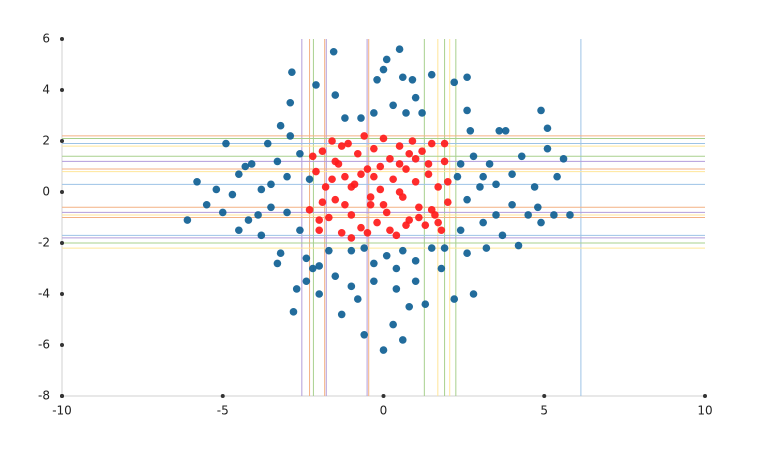  What do you see at coordinates (44, 243) in the screenshot?
I see `y-tick-label: -2` at bounding box center [44, 243].